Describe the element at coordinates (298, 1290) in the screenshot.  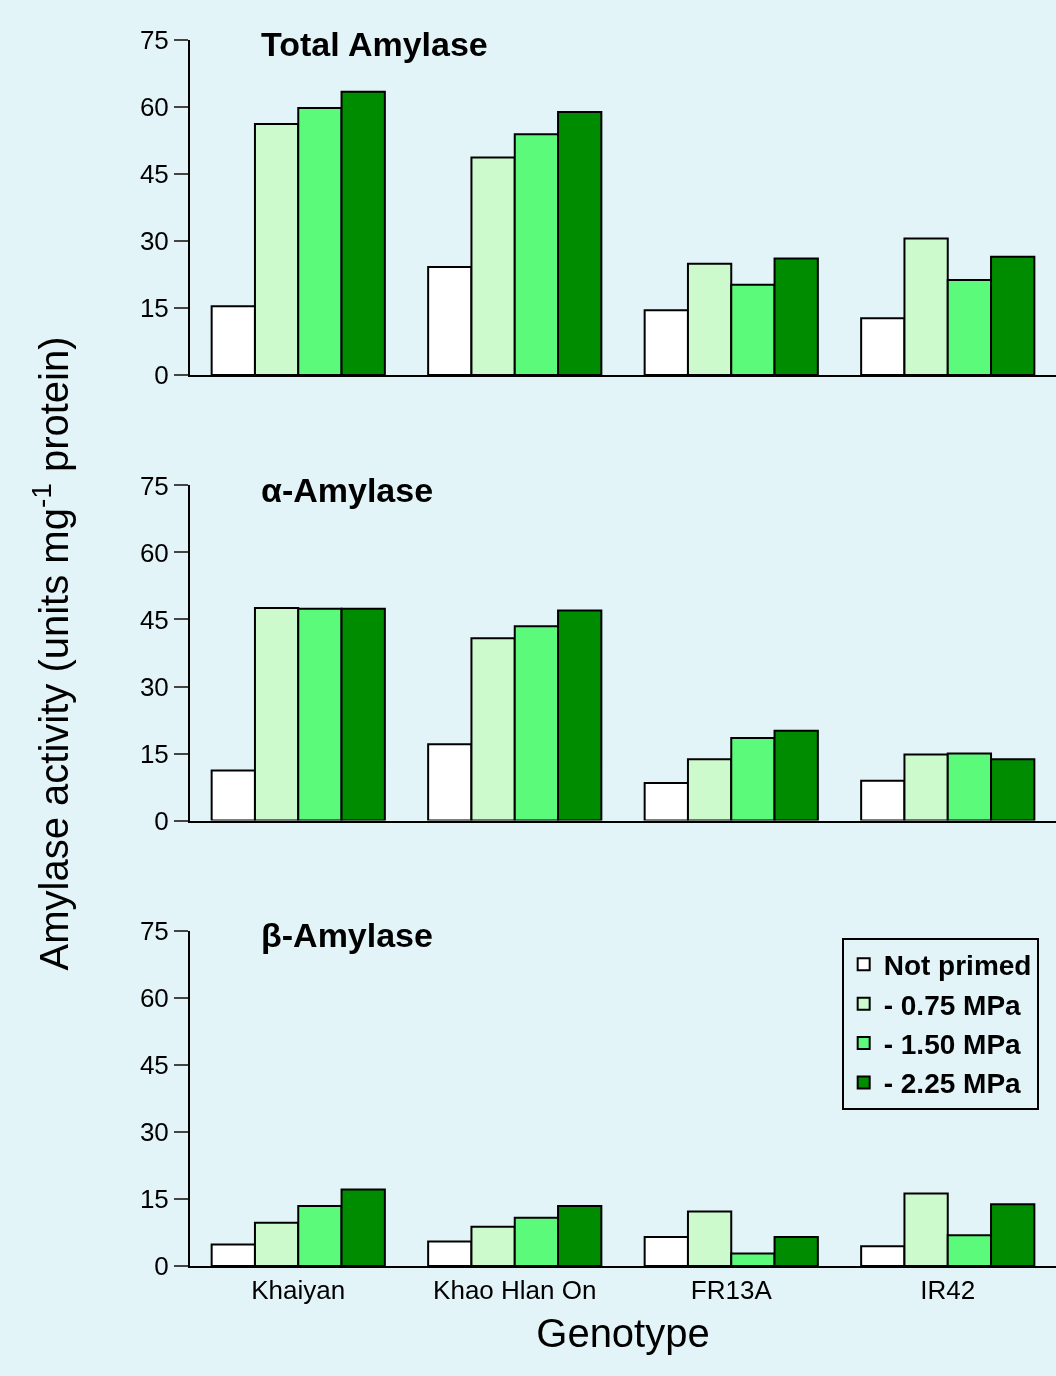
I see `x-tick-label: Khaiyan` at that location.